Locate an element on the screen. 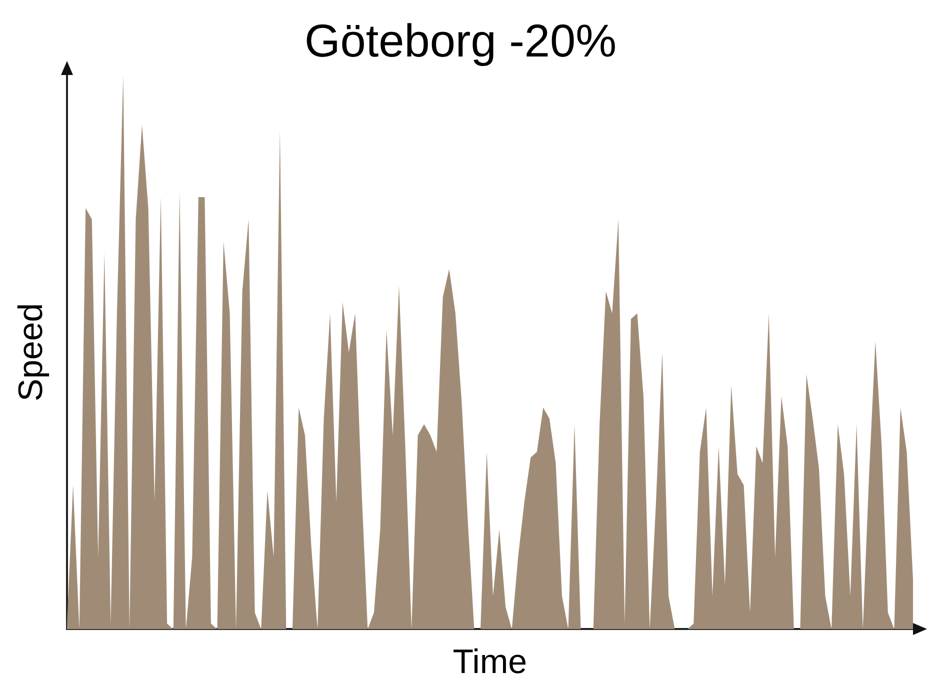 The width and height of the screenshot is (941, 695). x-axis-title: Time is located at coordinates (490, 661).